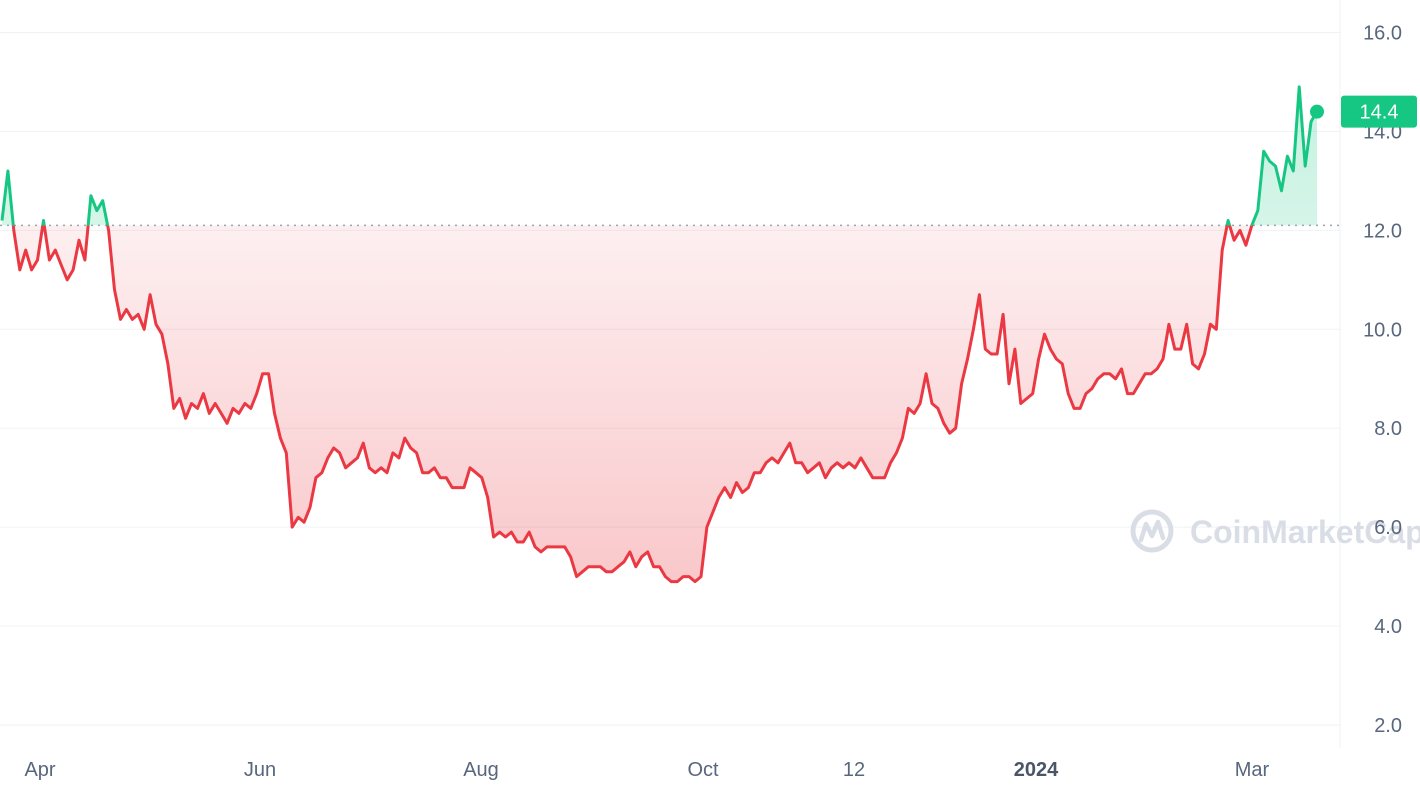 The width and height of the screenshot is (1420, 792). Describe the element at coordinates (1305, 532) in the screenshot. I see `watermark-text: CoinMarketCap` at that location.